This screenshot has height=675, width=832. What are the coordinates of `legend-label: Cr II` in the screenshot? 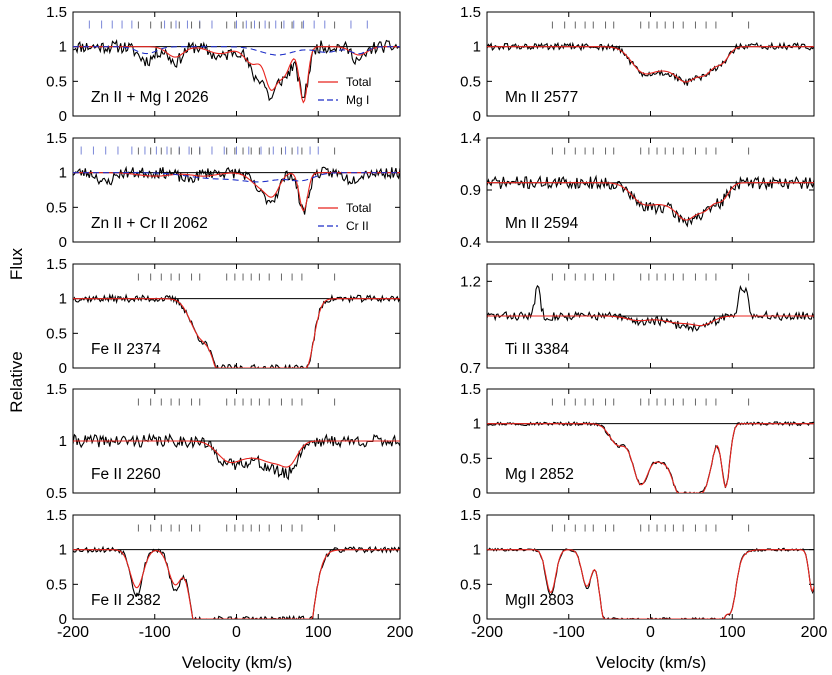 It's located at (357, 226).